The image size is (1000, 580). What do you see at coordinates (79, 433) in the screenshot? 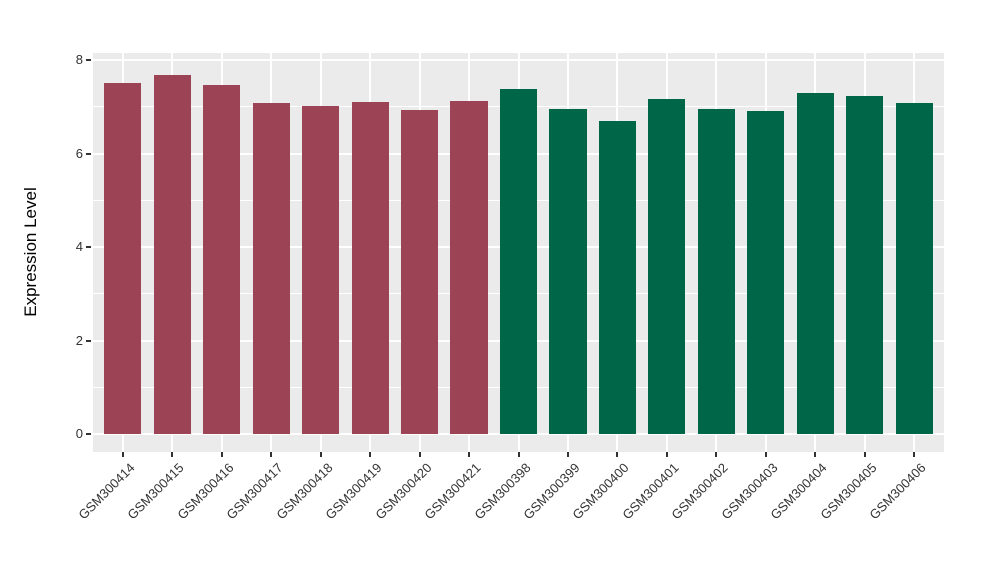
I see `y-axis-tick-label: 0` at bounding box center [79, 433].